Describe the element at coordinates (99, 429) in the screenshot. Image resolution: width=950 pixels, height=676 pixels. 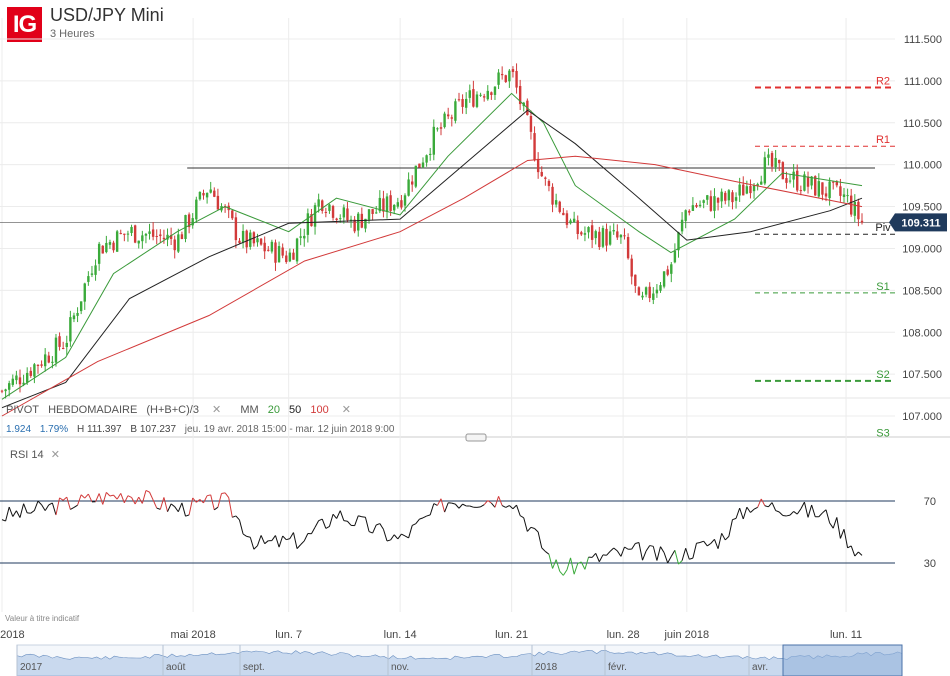
I see `high-value: H 111.397` at that location.